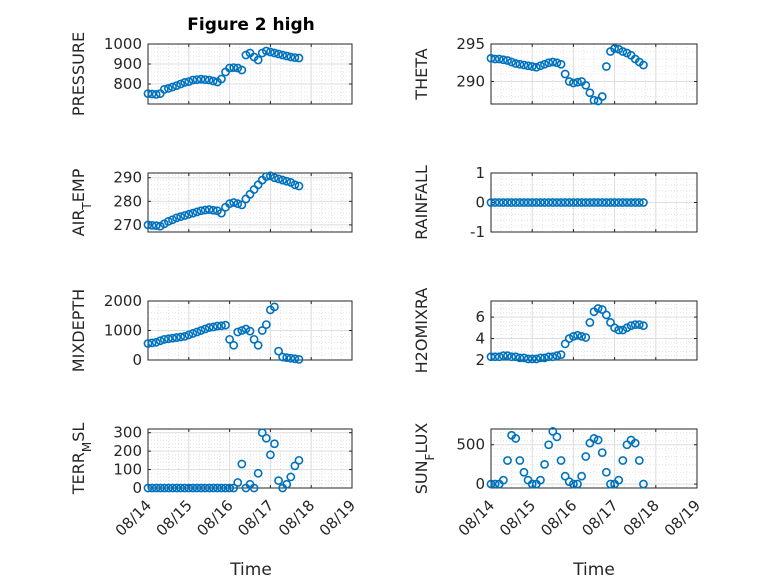 The image size is (778, 583). I want to click on plot-area, so click(250, 202).